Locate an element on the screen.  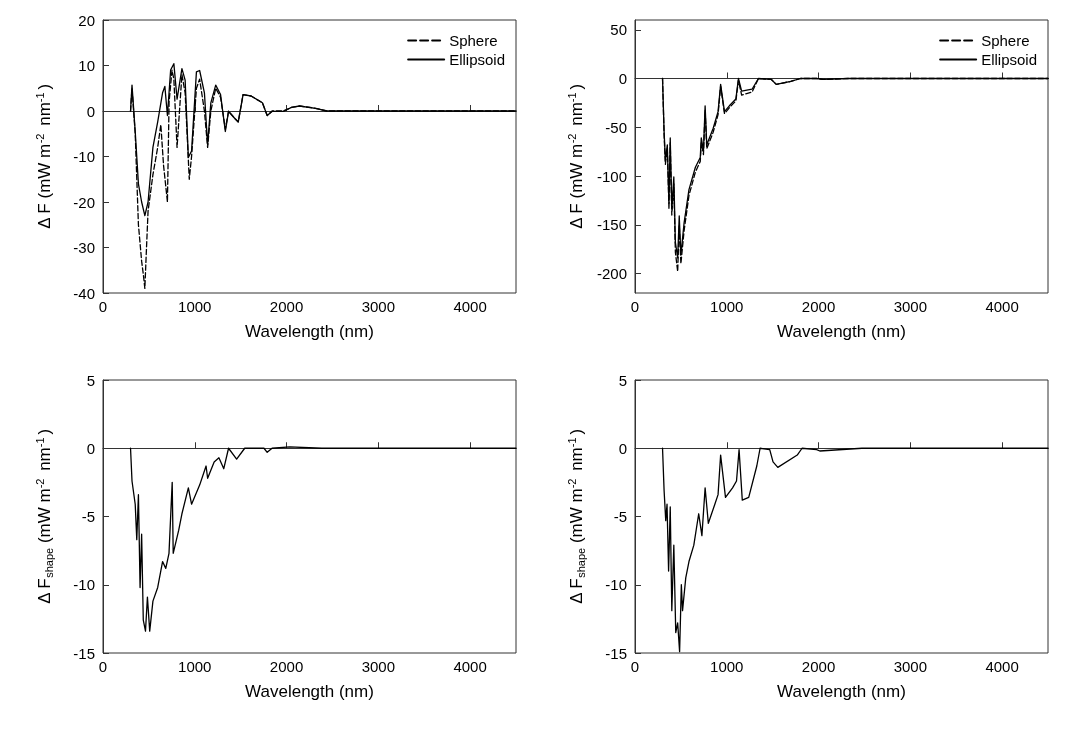
y-tick-label: -20 is located at coordinates (84, 202).